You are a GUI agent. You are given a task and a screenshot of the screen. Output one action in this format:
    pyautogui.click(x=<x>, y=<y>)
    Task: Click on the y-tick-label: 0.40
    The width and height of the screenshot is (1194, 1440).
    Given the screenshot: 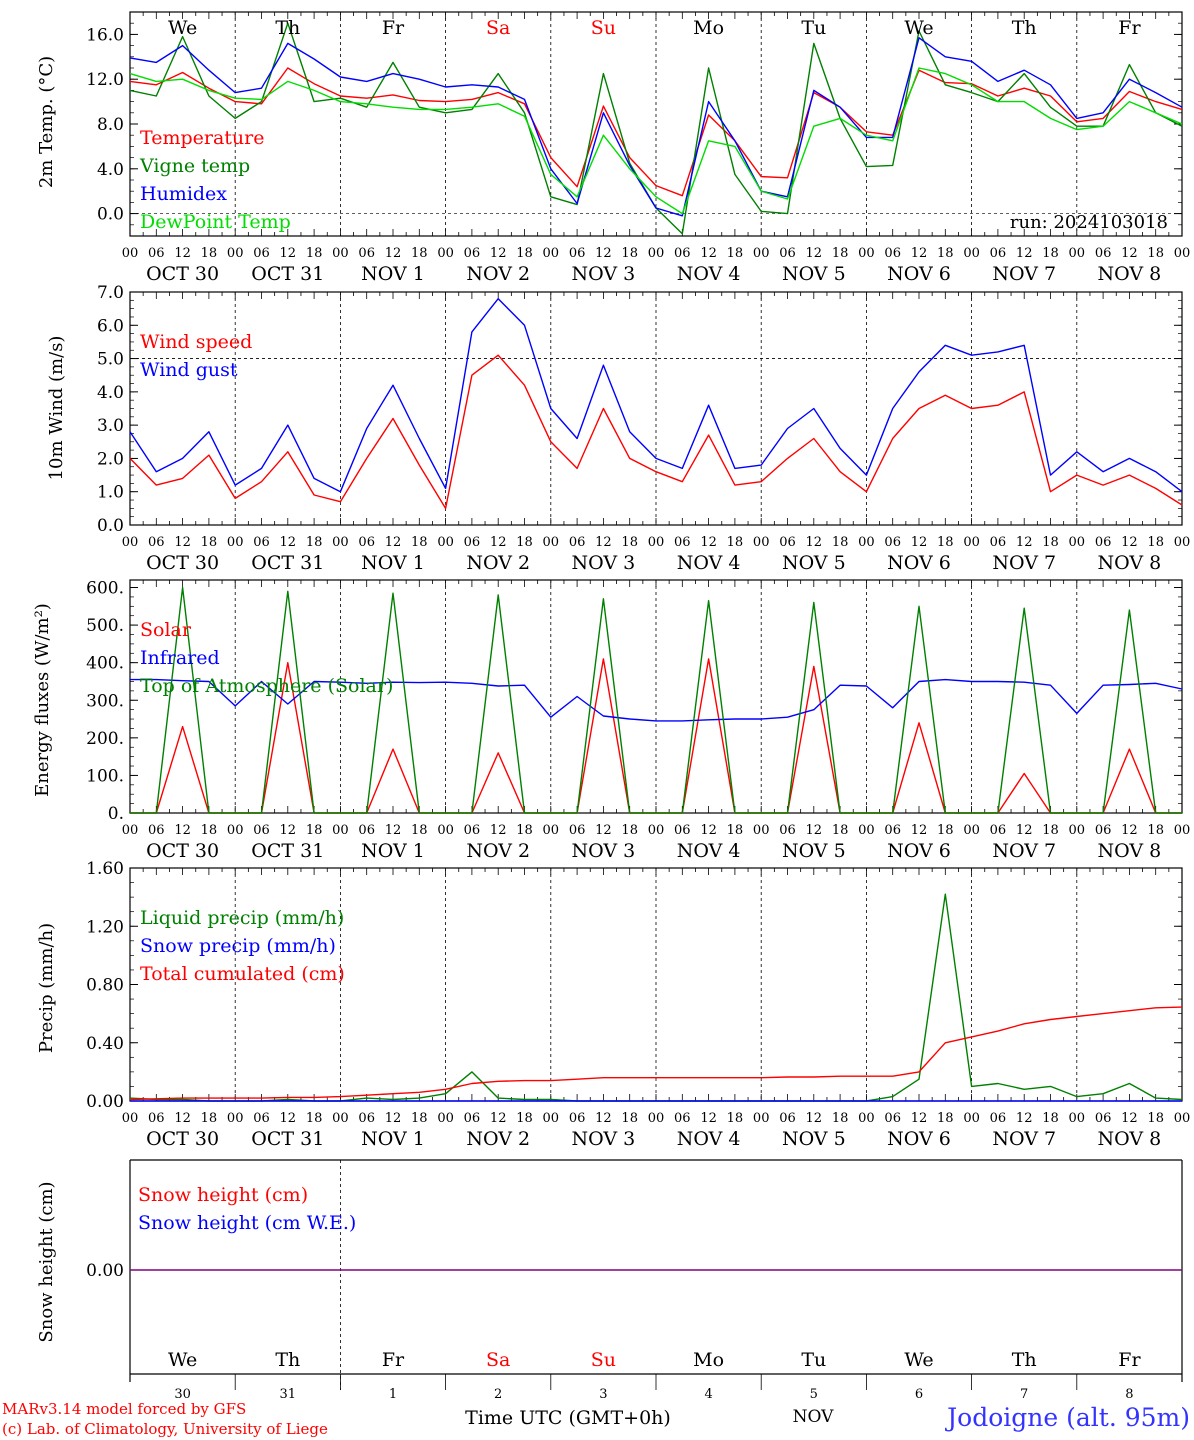 What is the action you would take?
    pyautogui.click(x=105, y=1044)
    